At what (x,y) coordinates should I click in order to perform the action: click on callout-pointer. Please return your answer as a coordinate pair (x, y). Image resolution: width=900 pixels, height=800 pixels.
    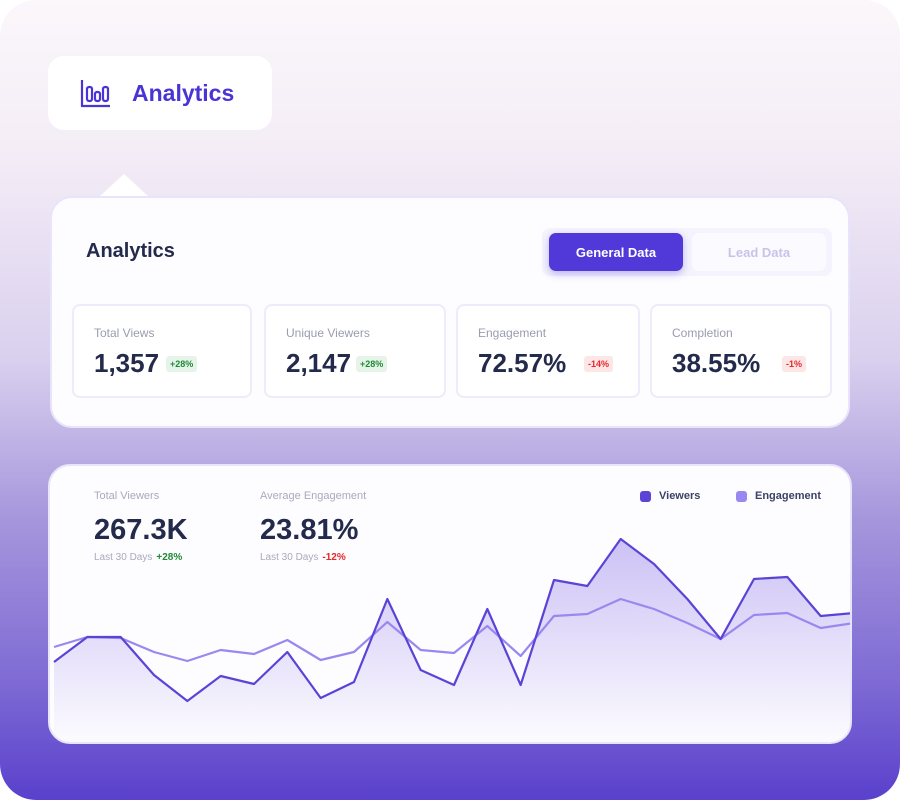
    Looking at the image, I should click on (124, 185).